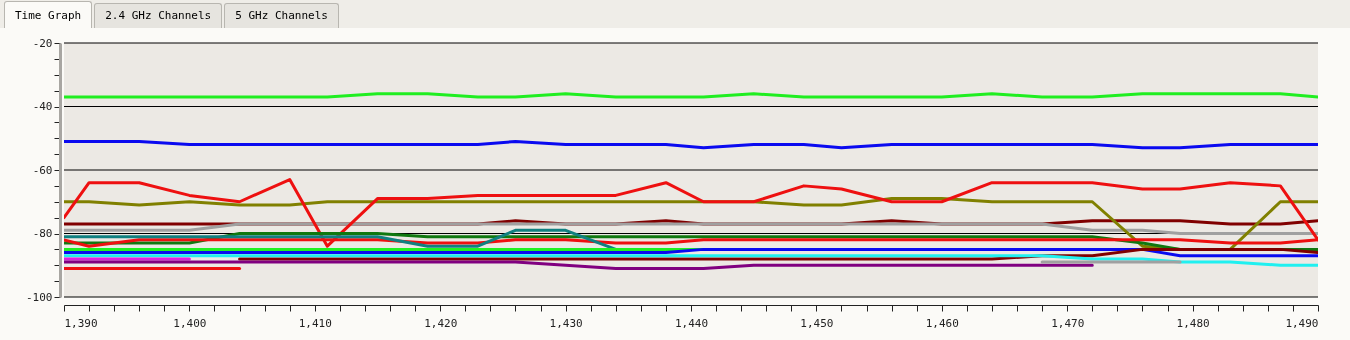 The image size is (1350, 340). I want to click on x-tick-label: 1,470, so click(1068, 323).